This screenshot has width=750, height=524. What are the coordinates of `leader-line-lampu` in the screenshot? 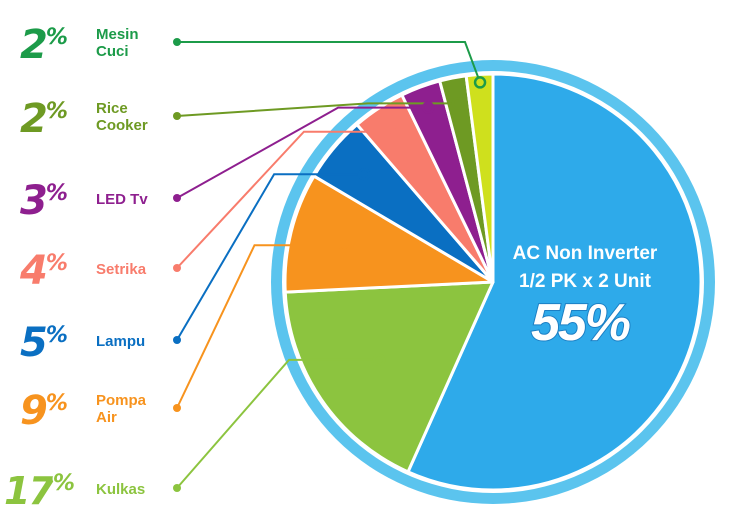 It's located at (270, 257).